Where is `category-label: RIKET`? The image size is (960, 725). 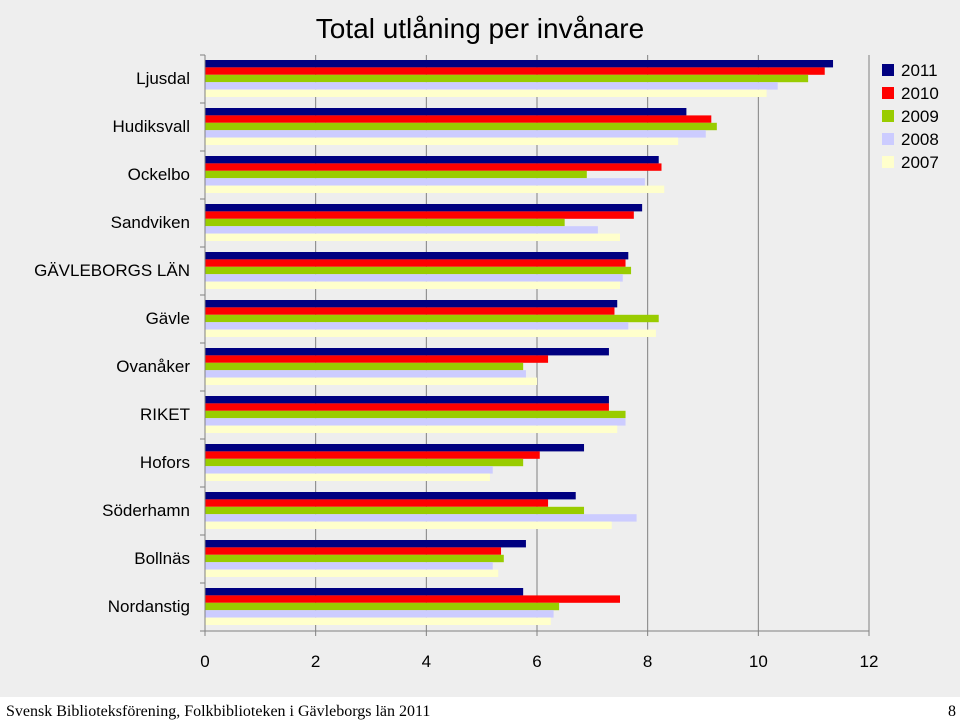 category-label: RIKET is located at coordinates (165, 414).